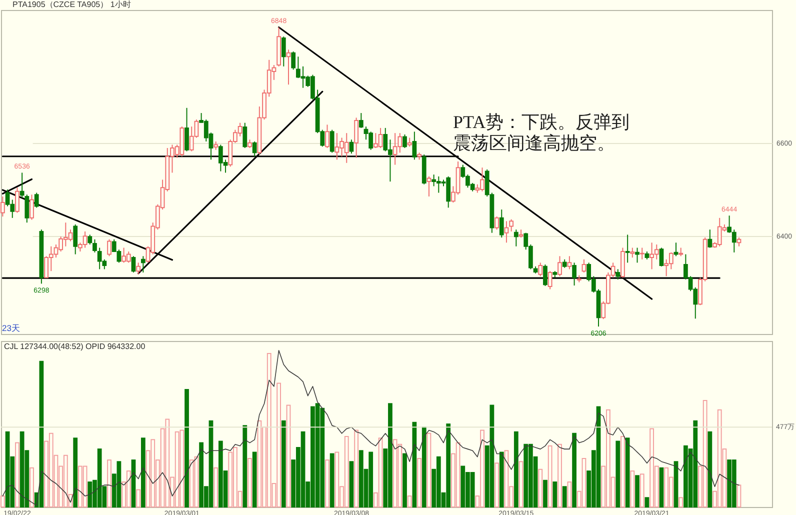  Describe the element at coordinates (541, 132) in the screenshot. I see `annotation: PTA势：下跌。反弹到震荡区间逢高抛空。` at that location.